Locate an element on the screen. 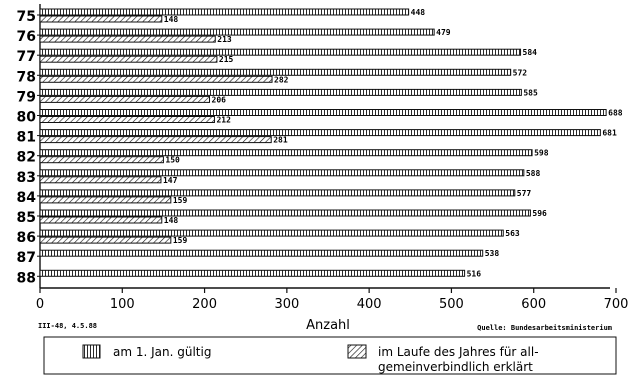 This screenshot has width=631, height=376. legend-label-series-1: am 1. Jan. gültig is located at coordinates (162, 352).